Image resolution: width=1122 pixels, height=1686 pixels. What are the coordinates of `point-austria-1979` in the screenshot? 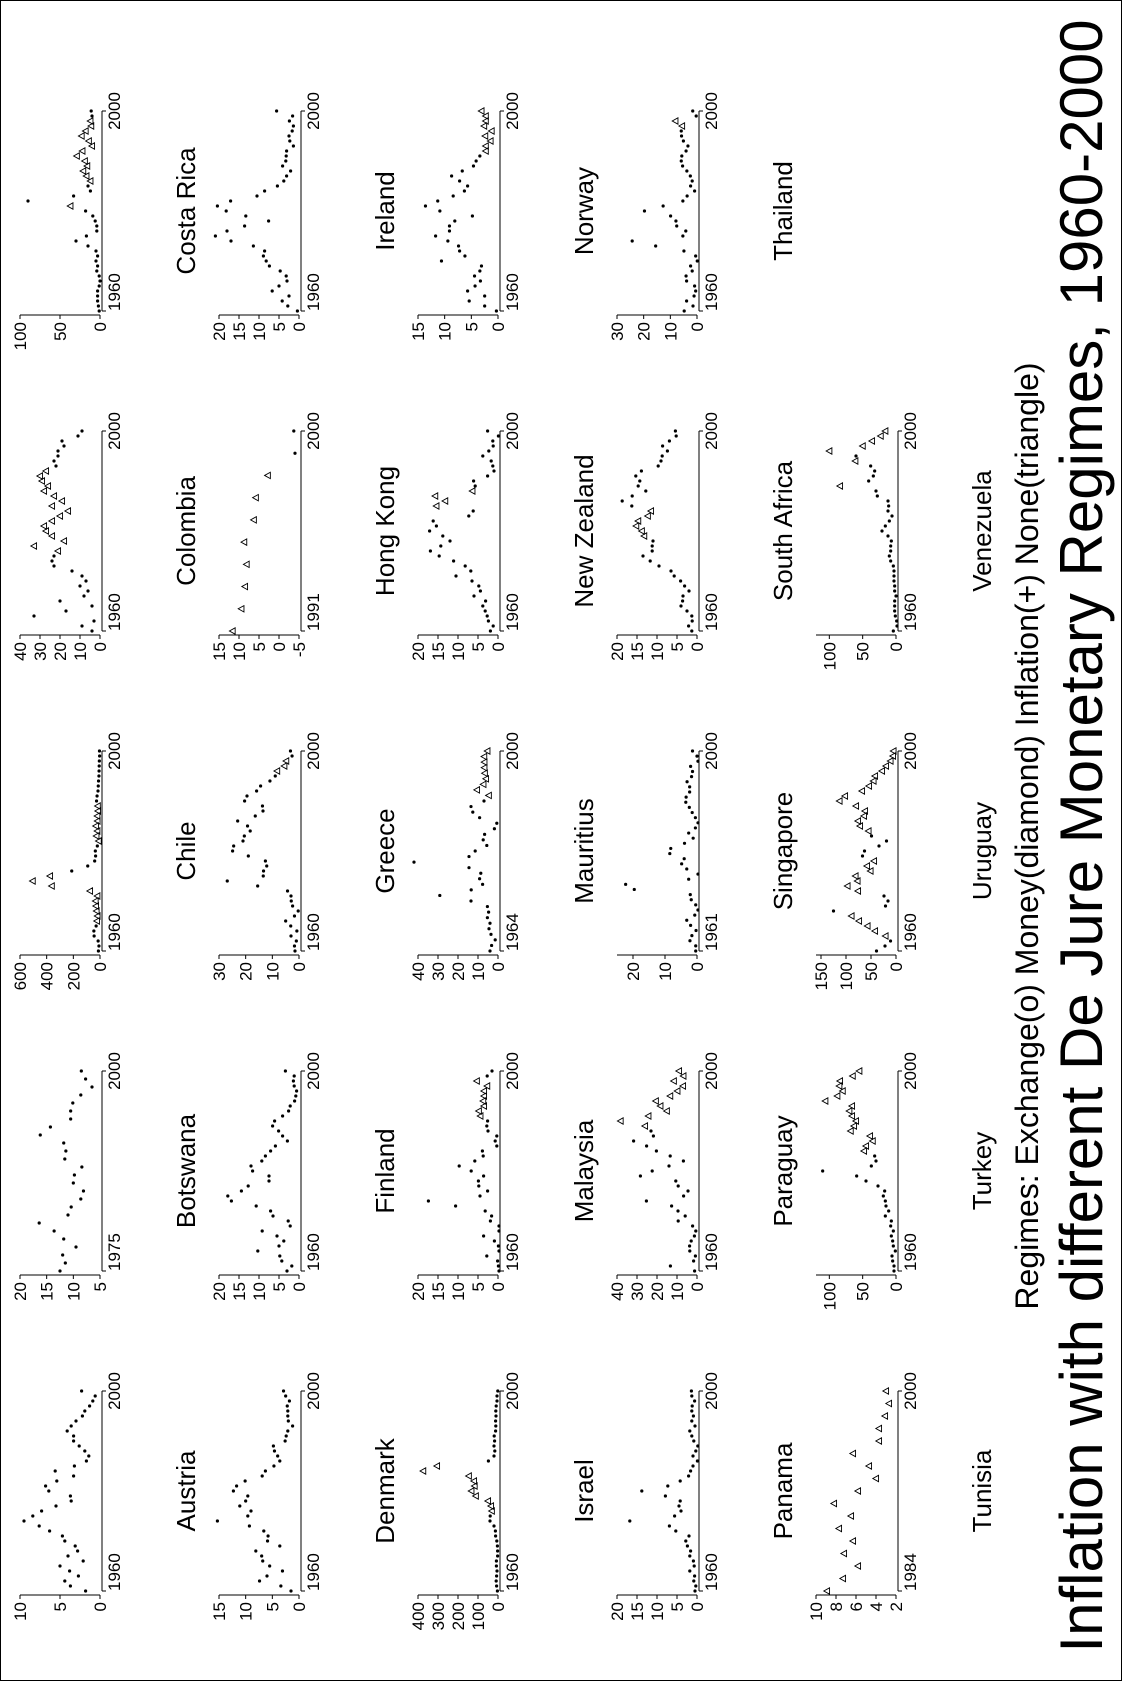 It's located at (70, 1496).